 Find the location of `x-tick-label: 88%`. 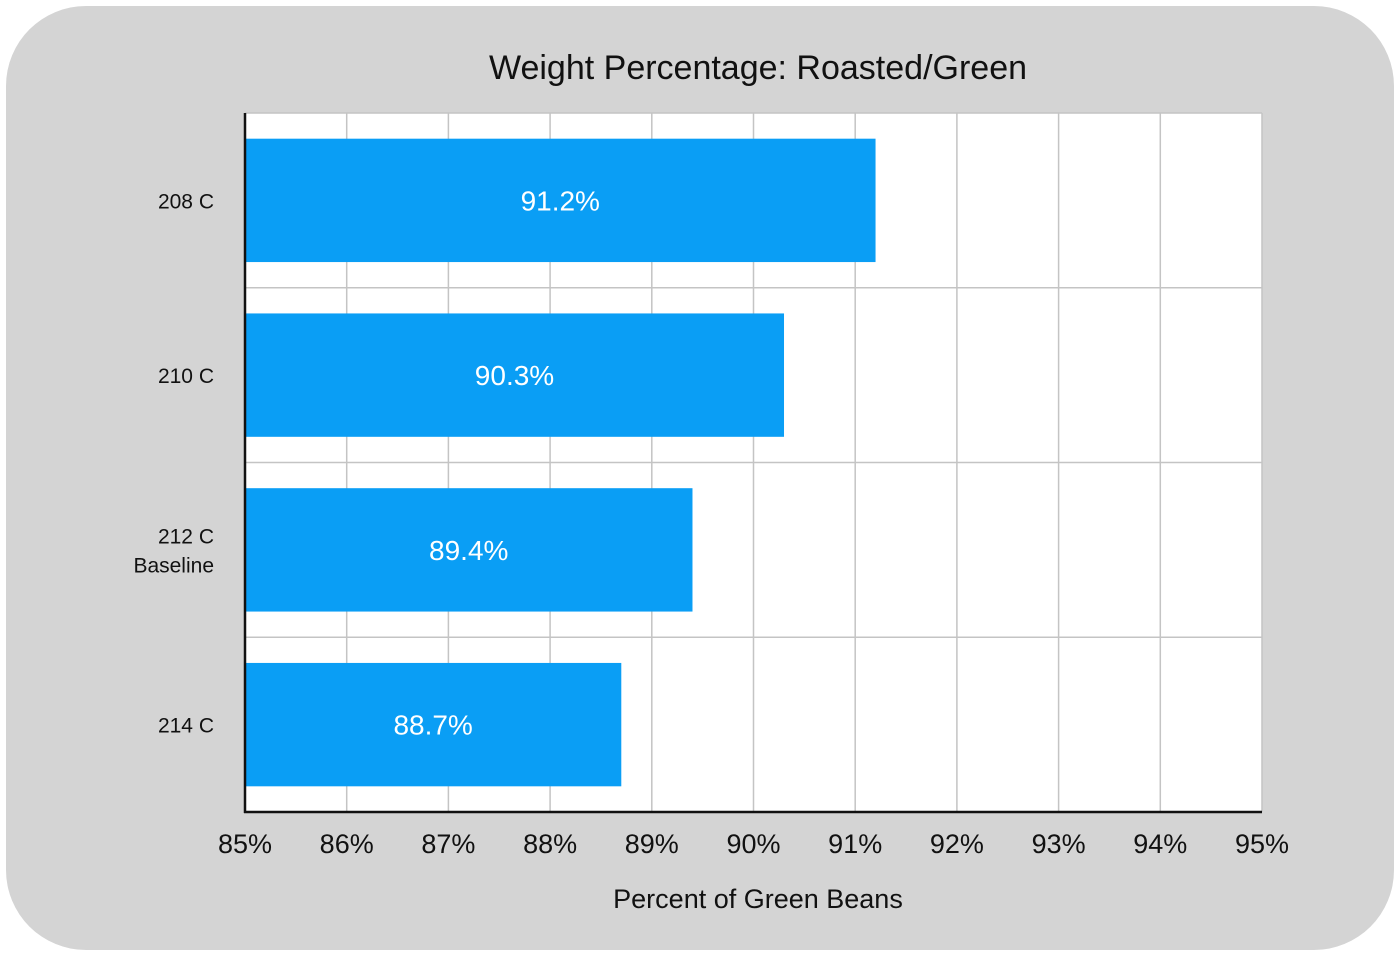

x-tick-label: 88% is located at coordinates (550, 844).